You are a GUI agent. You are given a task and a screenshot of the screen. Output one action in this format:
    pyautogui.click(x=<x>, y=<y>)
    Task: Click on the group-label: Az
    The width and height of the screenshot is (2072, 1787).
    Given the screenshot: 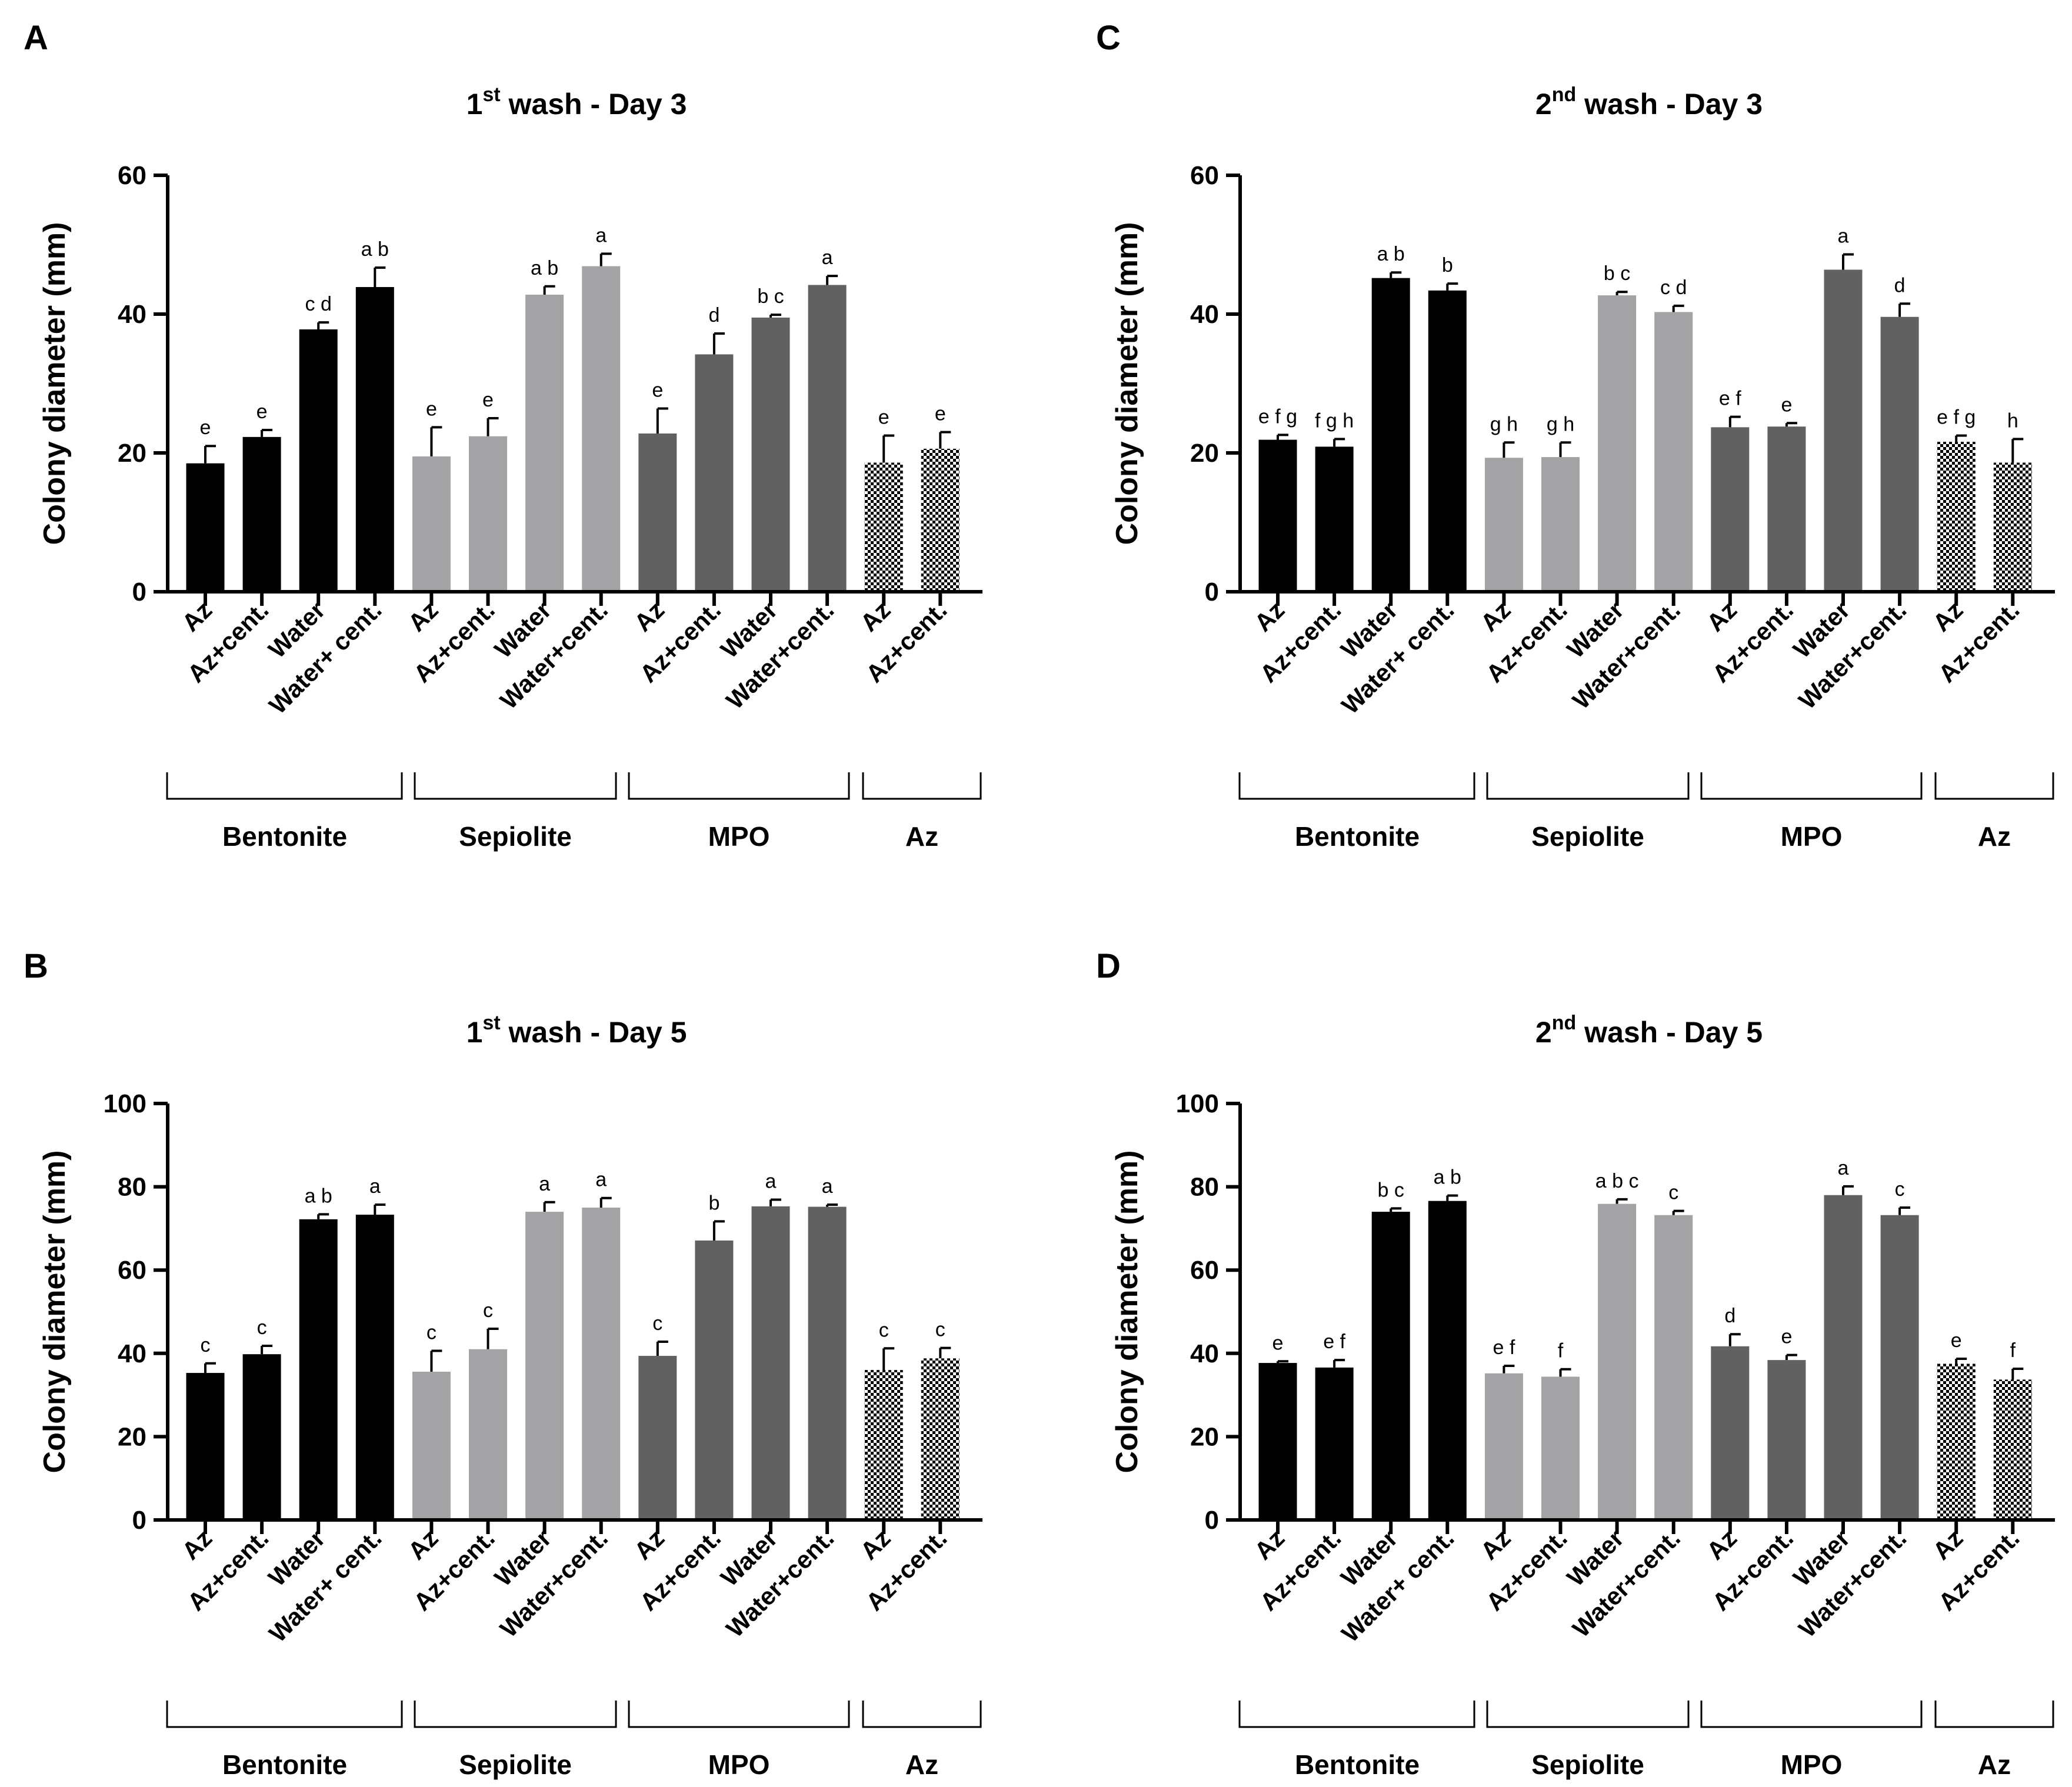 What is the action you would take?
    pyautogui.click(x=1995, y=836)
    